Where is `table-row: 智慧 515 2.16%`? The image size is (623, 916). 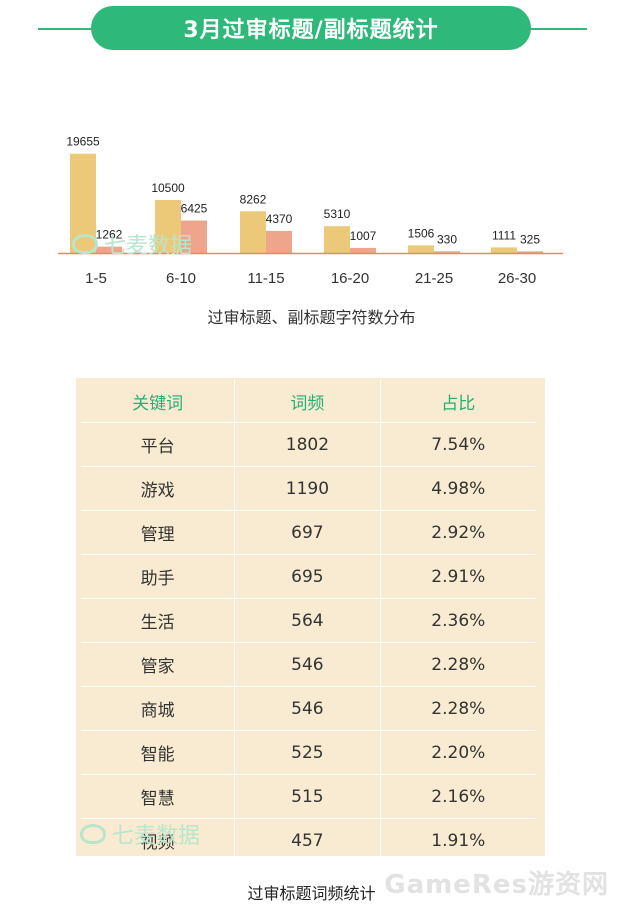 table-row: 智慧 515 2.16% is located at coordinates (308, 796).